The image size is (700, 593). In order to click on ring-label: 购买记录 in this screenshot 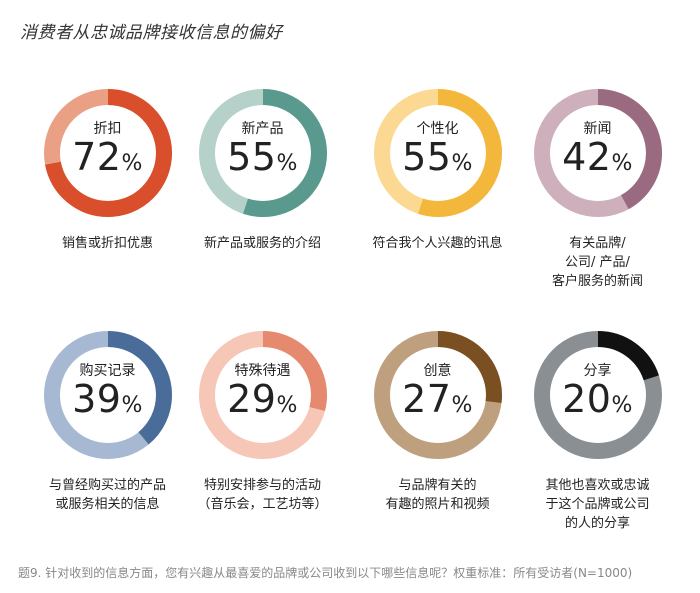, I will do `click(107, 371)`.